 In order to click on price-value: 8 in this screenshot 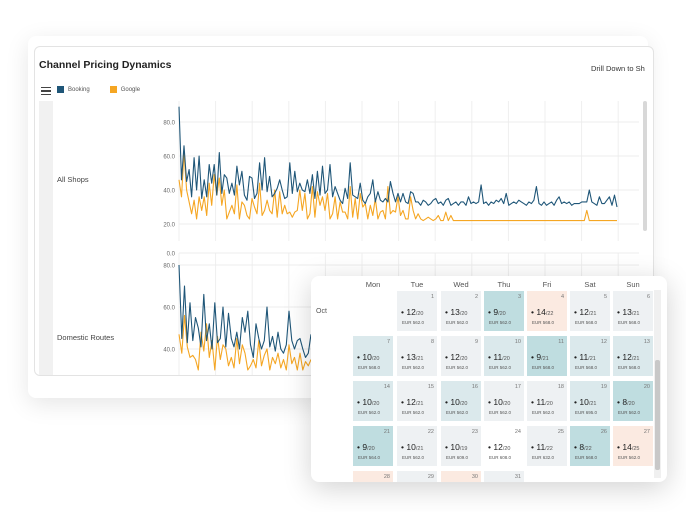, I will do `click(625, 402)`.